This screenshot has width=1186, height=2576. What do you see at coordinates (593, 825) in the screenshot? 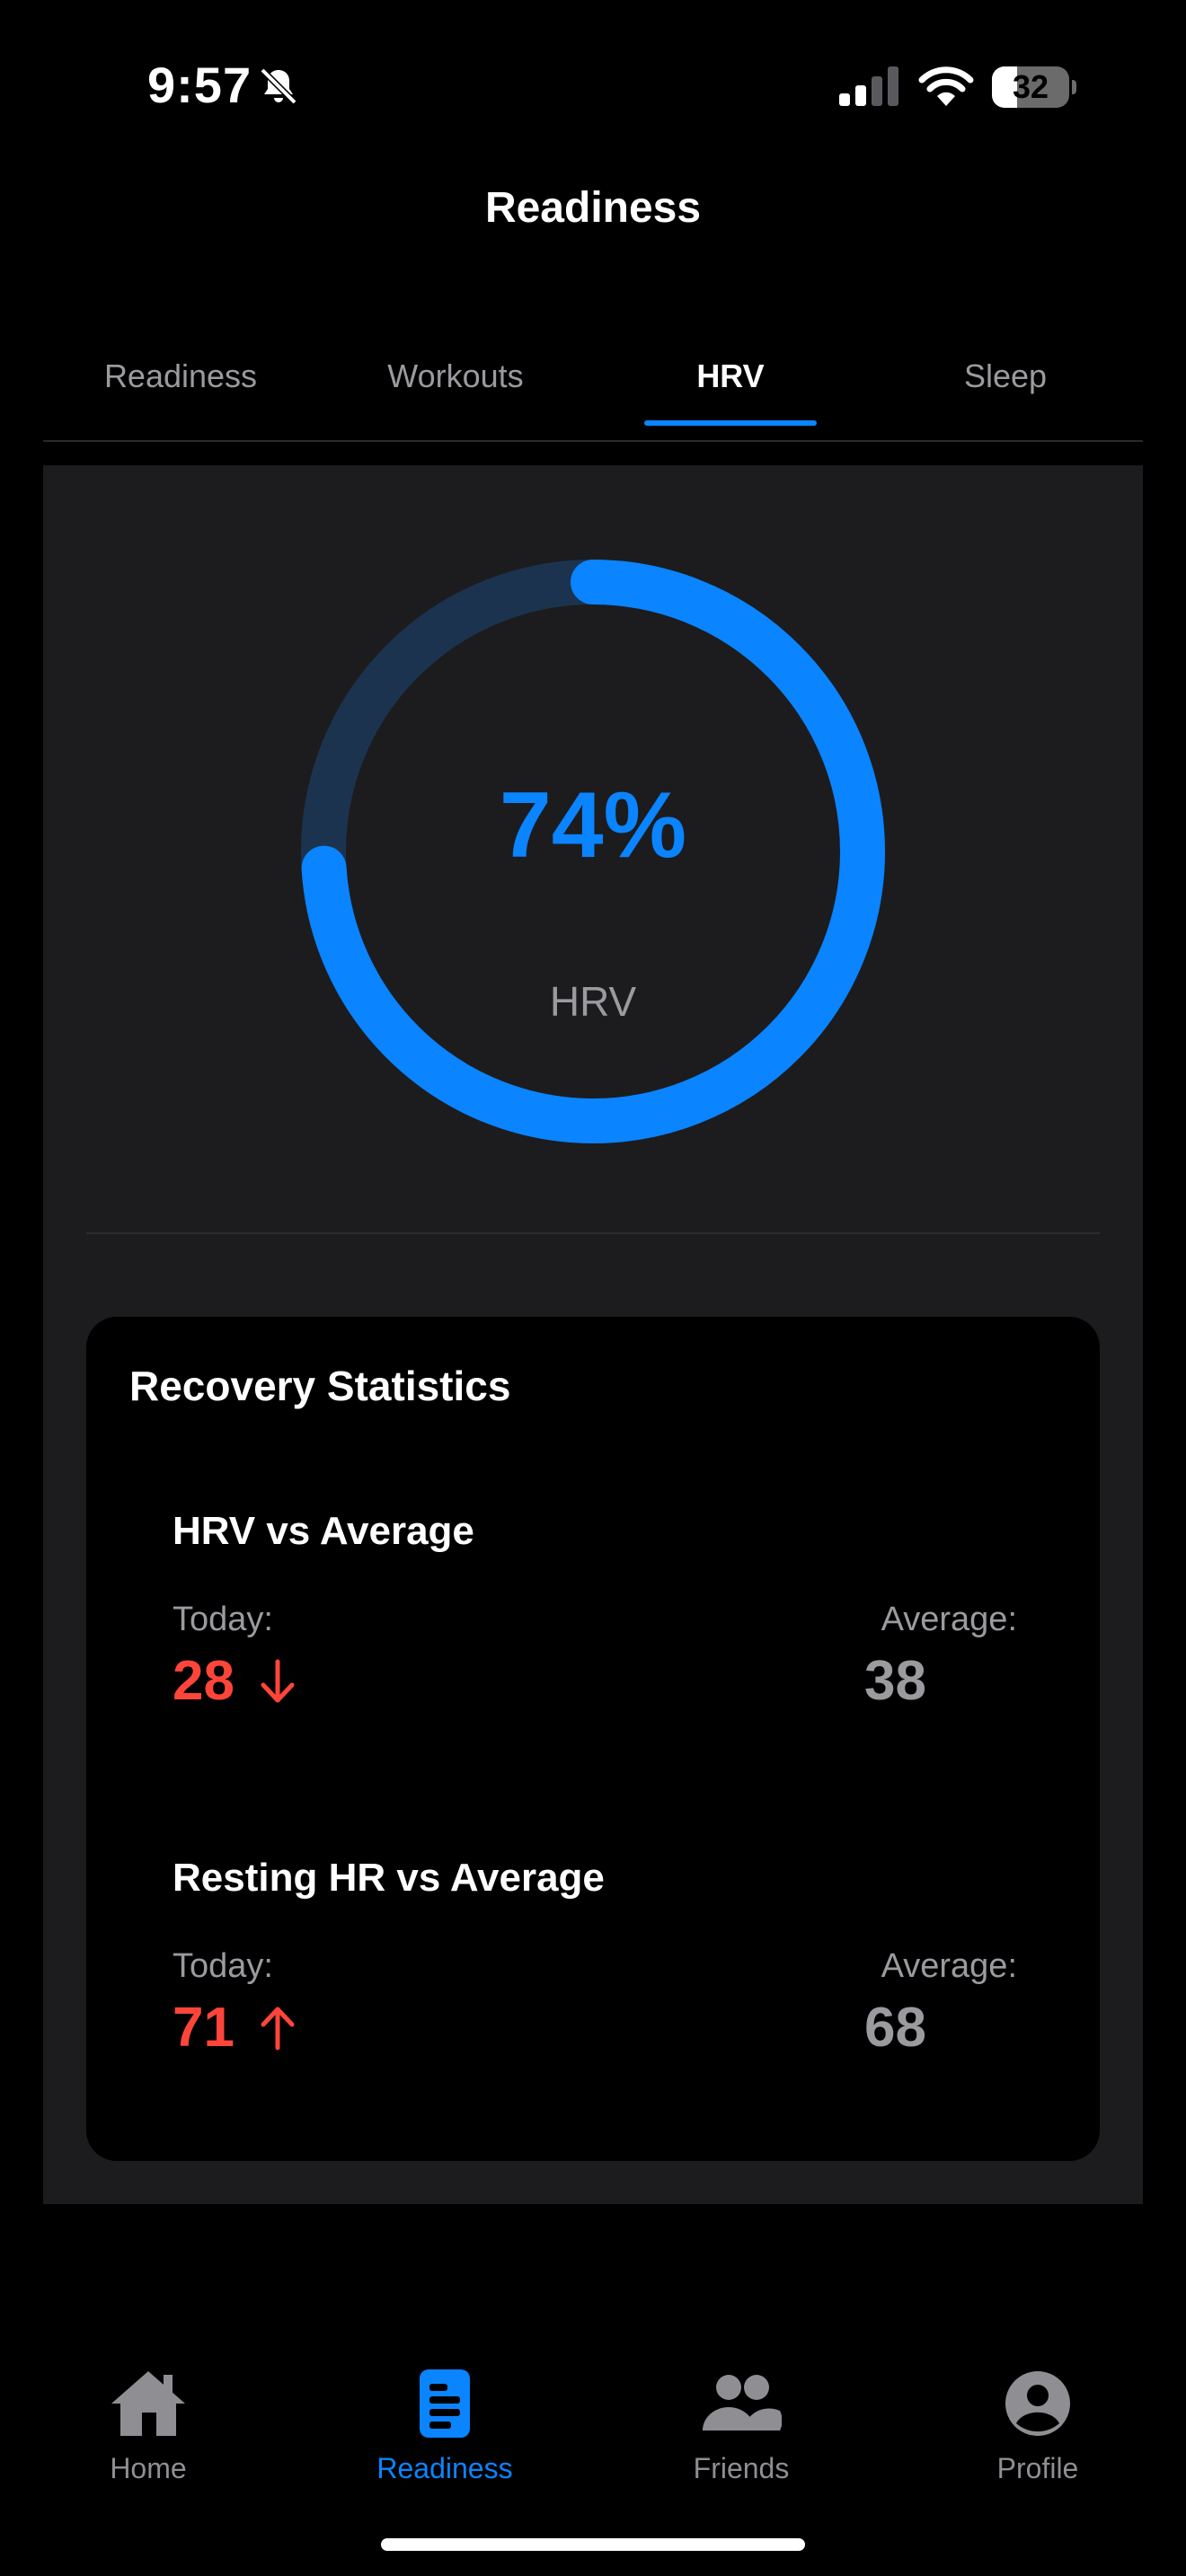
I see `hrv-percentage: 74%` at bounding box center [593, 825].